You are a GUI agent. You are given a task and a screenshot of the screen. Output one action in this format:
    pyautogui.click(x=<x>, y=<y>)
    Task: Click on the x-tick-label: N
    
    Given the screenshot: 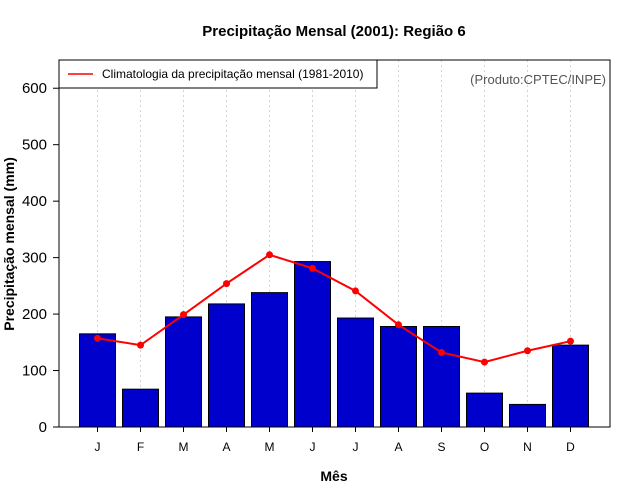 What is the action you would take?
    pyautogui.click(x=527, y=447)
    